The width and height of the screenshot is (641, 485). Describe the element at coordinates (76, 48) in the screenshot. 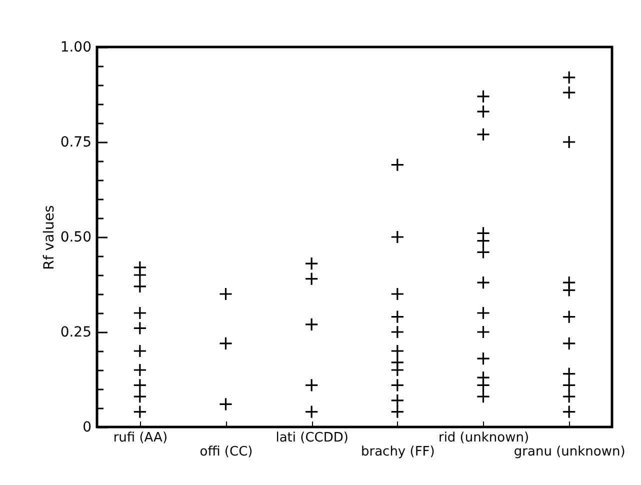

I see `y-tick-label: 1.00` at that location.